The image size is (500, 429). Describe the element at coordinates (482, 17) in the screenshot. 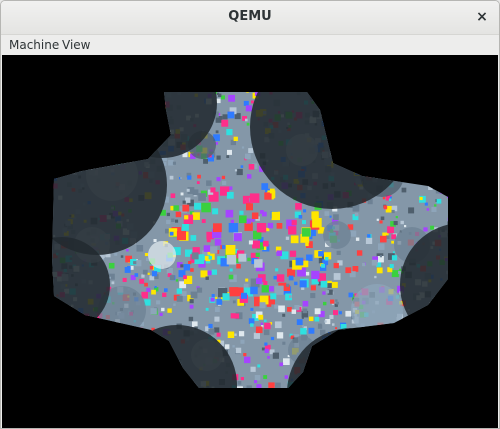

I see `close-icon: ×` at that location.